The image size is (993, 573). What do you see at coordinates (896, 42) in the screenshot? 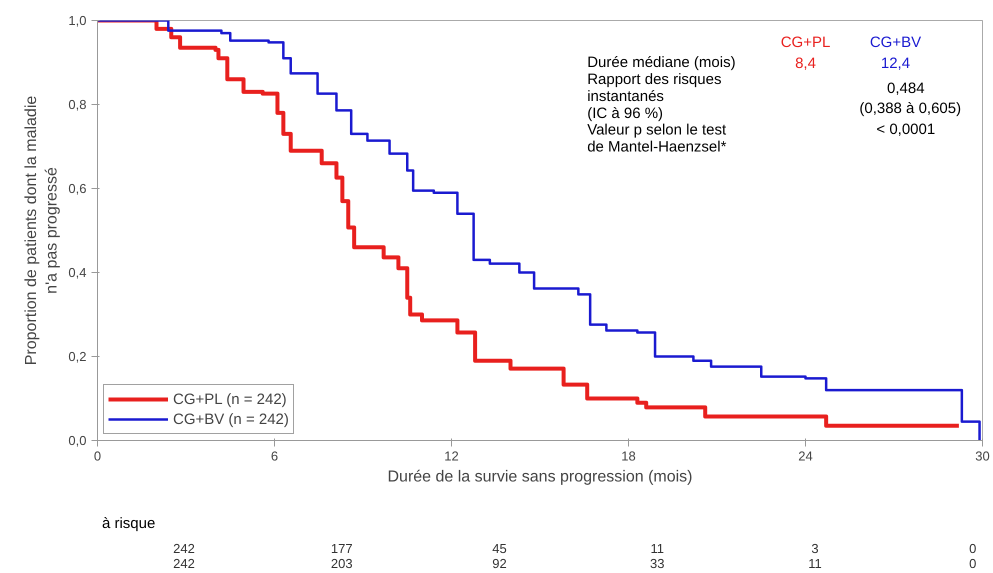
I see `annotation: CG+BV` at bounding box center [896, 42].